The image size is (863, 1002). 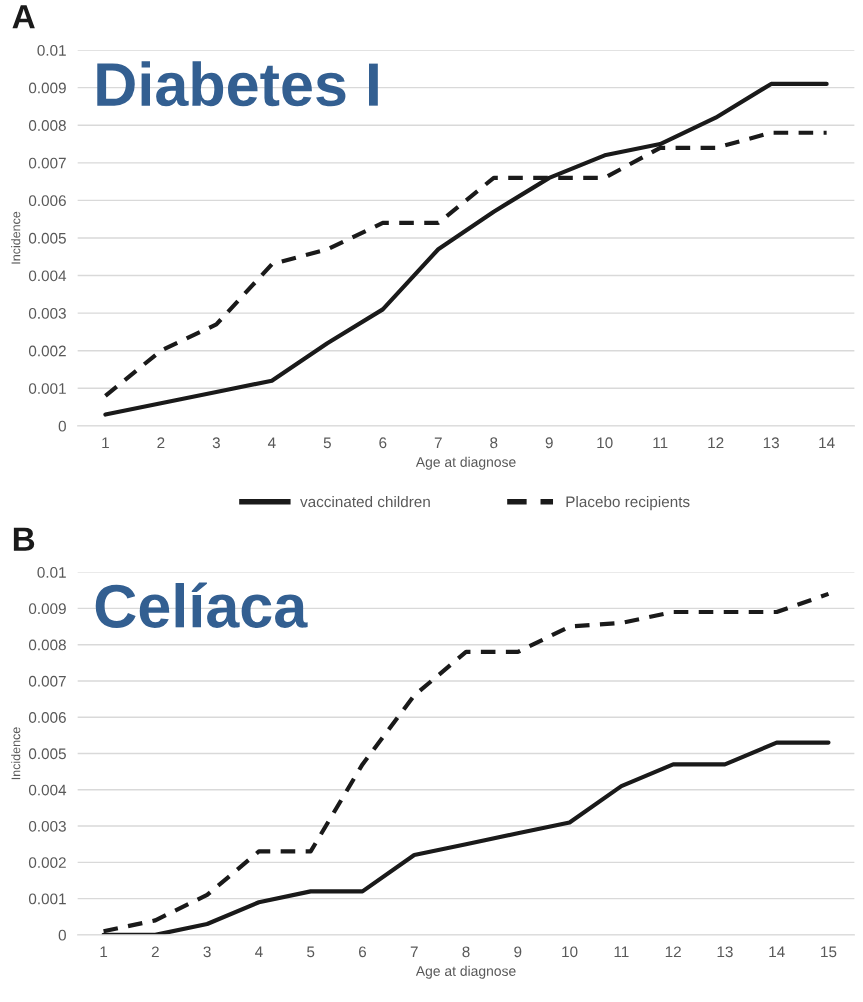 What do you see at coordinates (628, 503) in the screenshot?
I see `legend-label: Placebo recipients` at bounding box center [628, 503].